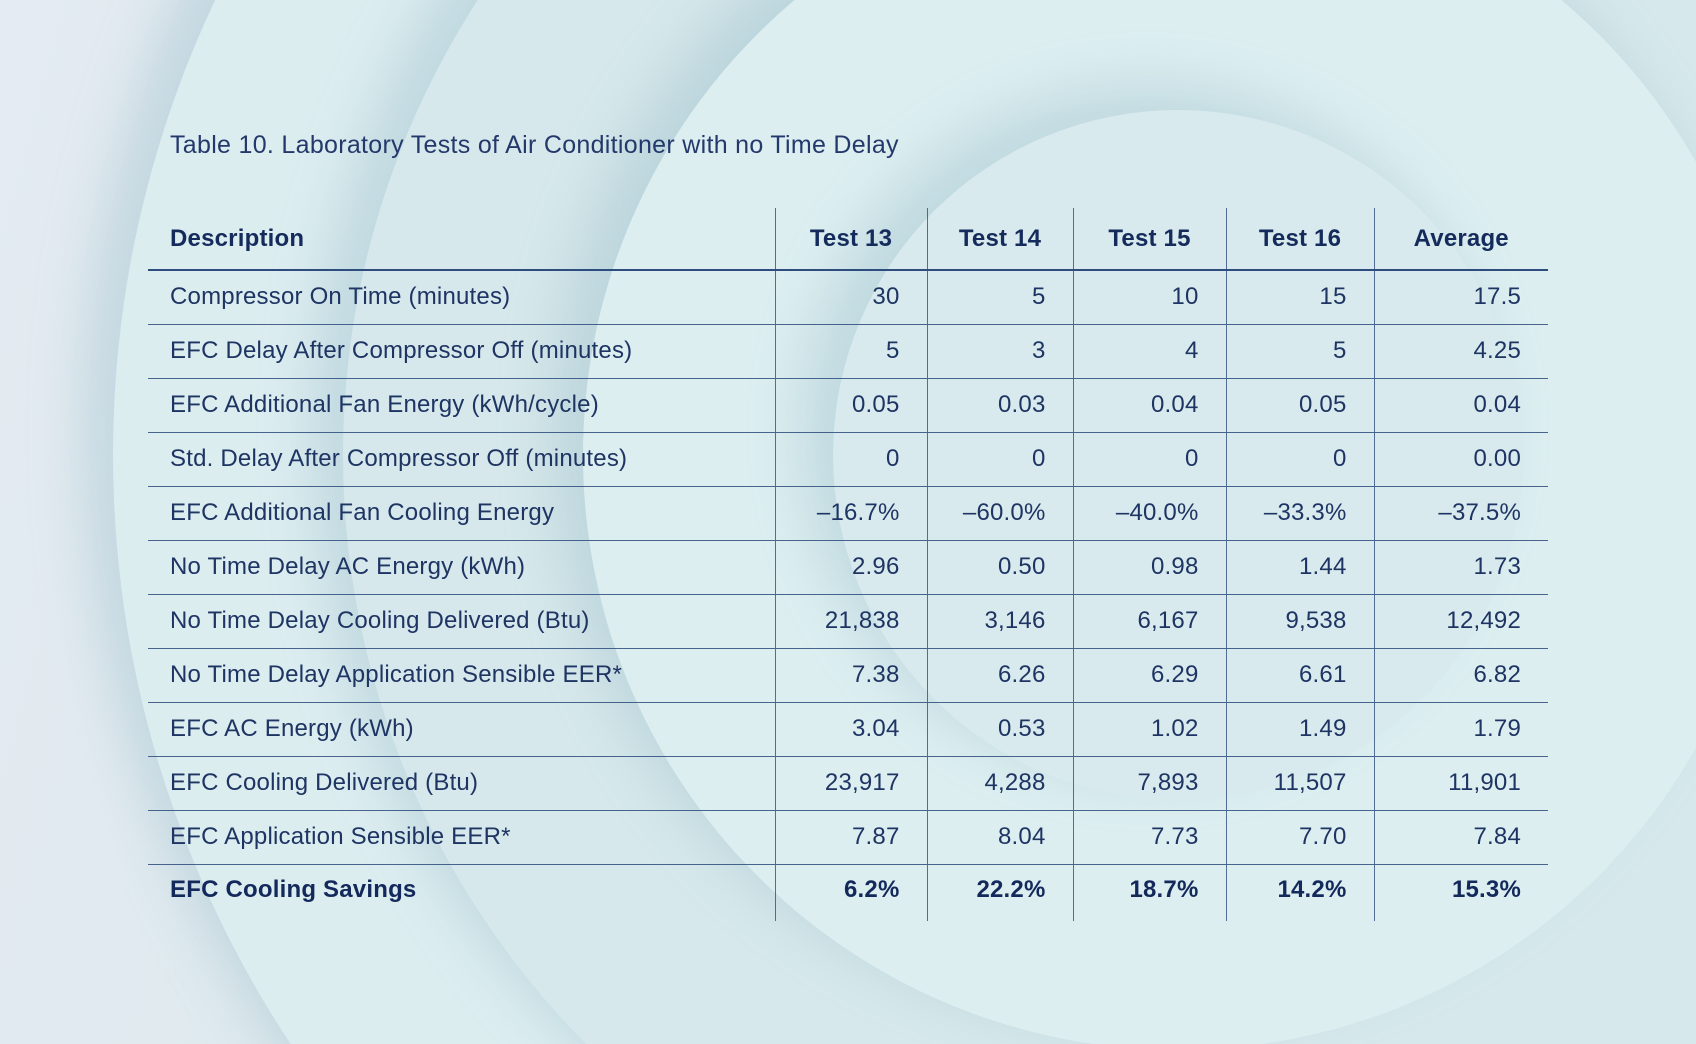 This screenshot has width=1696, height=1044. What do you see at coordinates (1460, 837) in the screenshot?
I see `cell-value: 7.84` at bounding box center [1460, 837].